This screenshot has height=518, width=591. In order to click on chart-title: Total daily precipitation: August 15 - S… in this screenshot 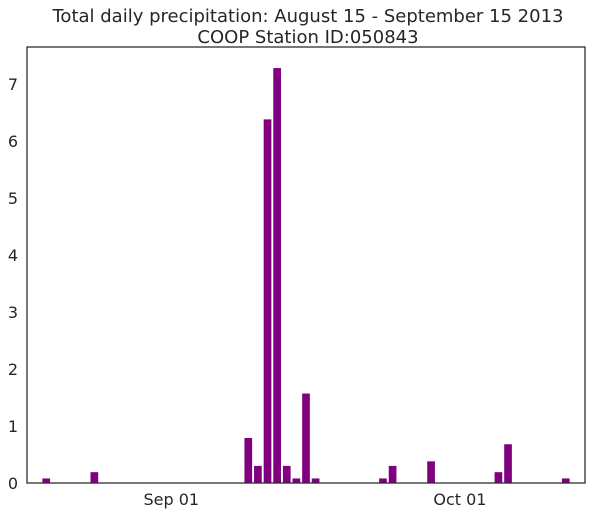, I will do `click(308, 27)`.